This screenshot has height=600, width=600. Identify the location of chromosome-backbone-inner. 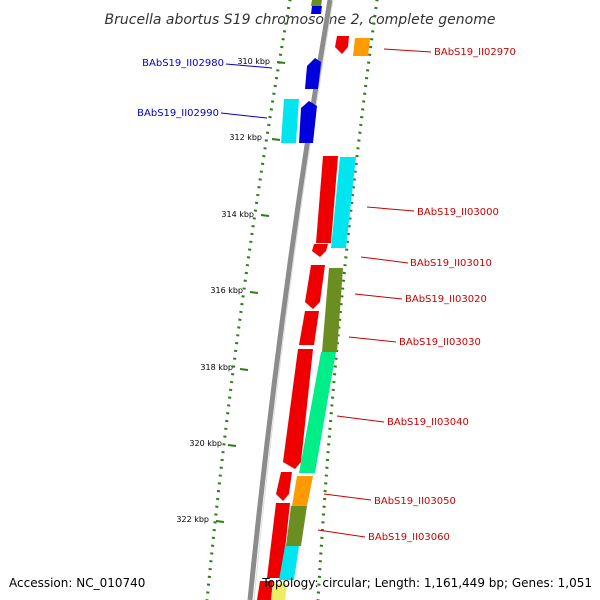
(293, 300).